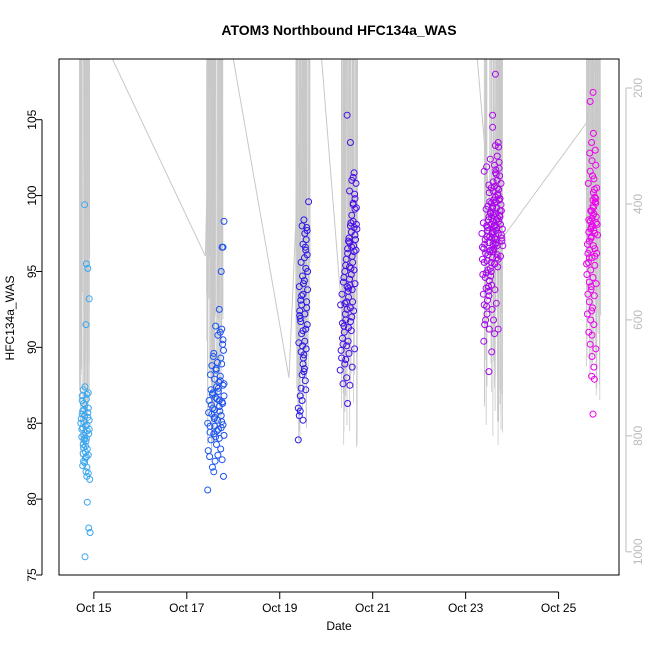  What do you see at coordinates (638, 88) in the screenshot?
I see `y2-tick-label: 200` at bounding box center [638, 88].